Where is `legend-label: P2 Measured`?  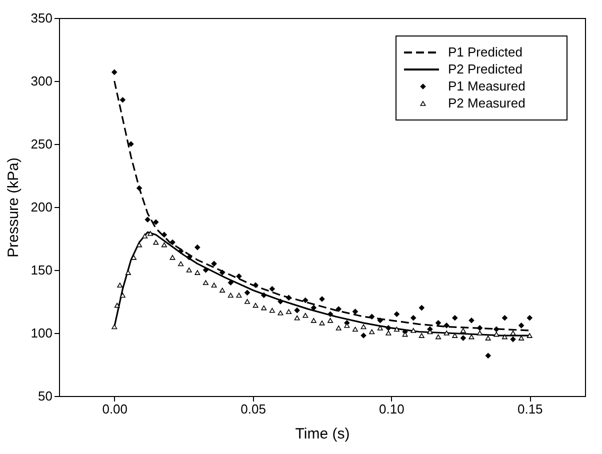
legend-label: P2 Measured is located at coordinates (487, 103).